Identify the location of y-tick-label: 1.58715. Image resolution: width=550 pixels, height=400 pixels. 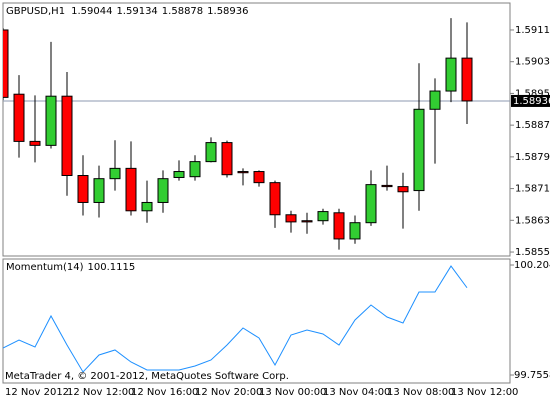
(532, 189).